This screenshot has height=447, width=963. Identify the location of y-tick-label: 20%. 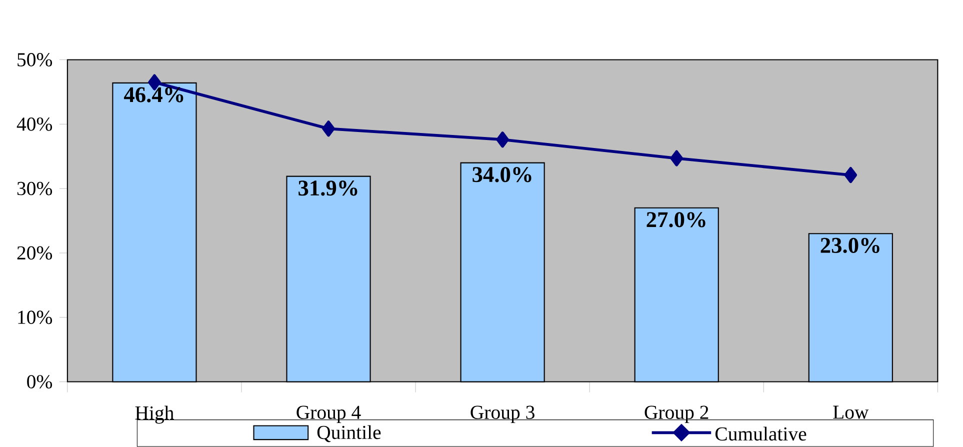
(34, 253).